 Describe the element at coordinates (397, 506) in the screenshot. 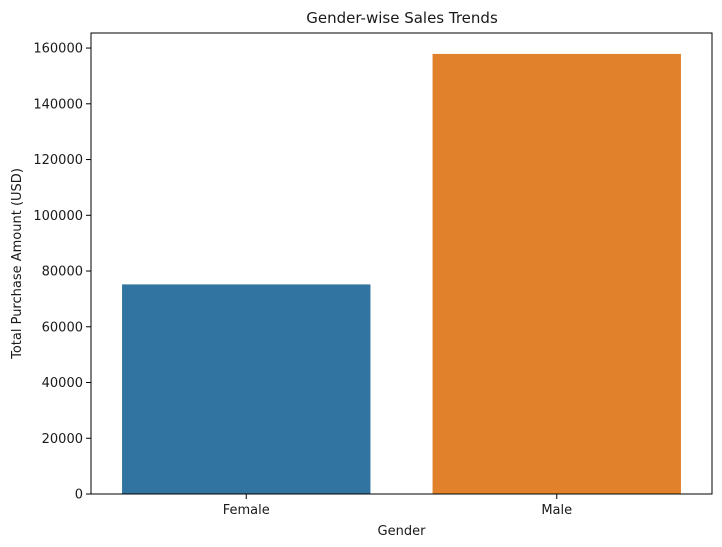

I see `x-axis: Female Male` at that location.